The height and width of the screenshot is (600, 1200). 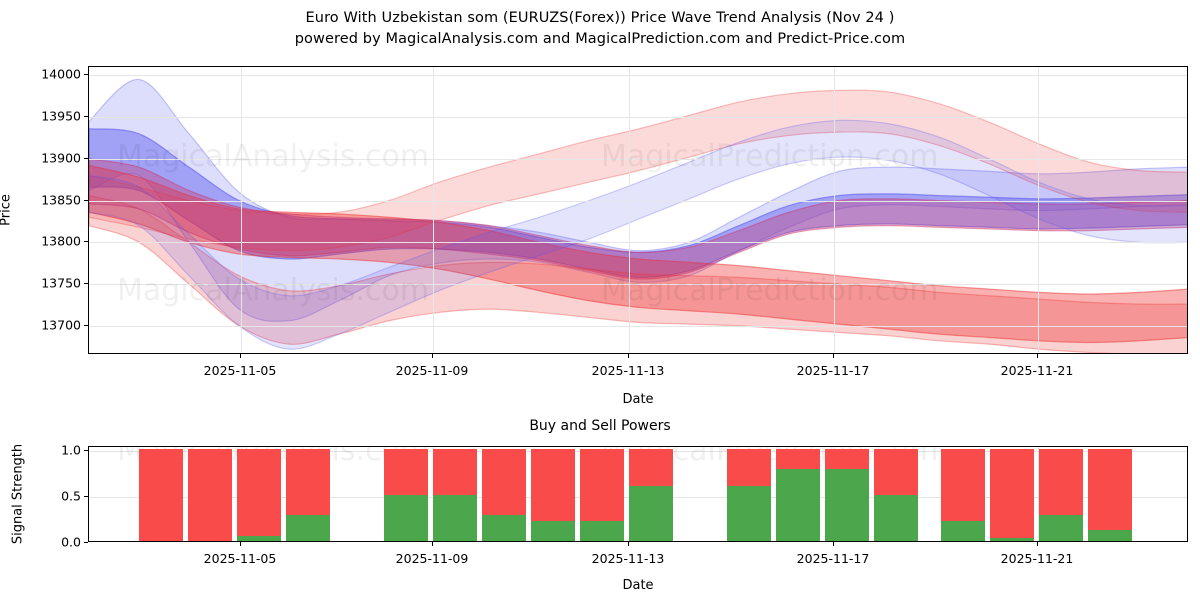 What do you see at coordinates (61, 116) in the screenshot?
I see `price-y-tick: 13950` at bounding box center [61, 116].